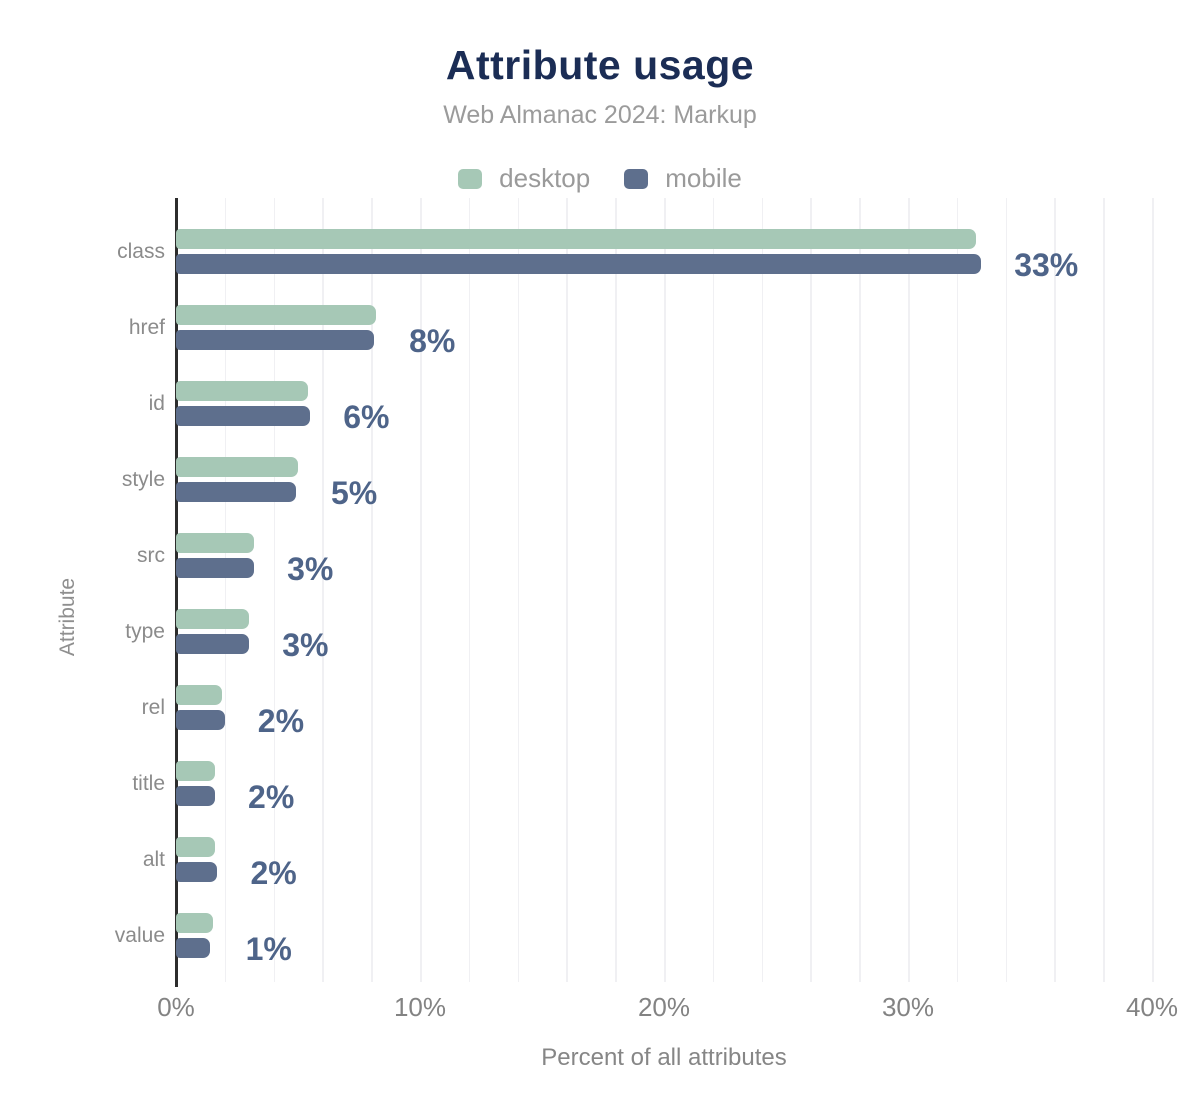 Image resolution: width=1200 pixels, height=1116 pixels. Describe the element at coordinates (215, 568) in the screenshot. I see `bar-mobile-src` at that location.